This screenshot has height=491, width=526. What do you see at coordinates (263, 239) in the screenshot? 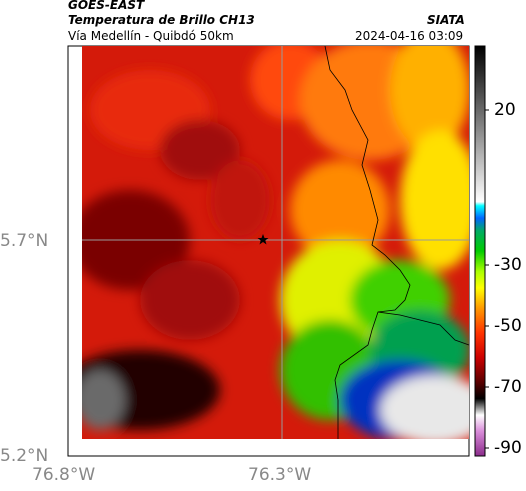
I see `star-icon` at bounding box center [263, 239].